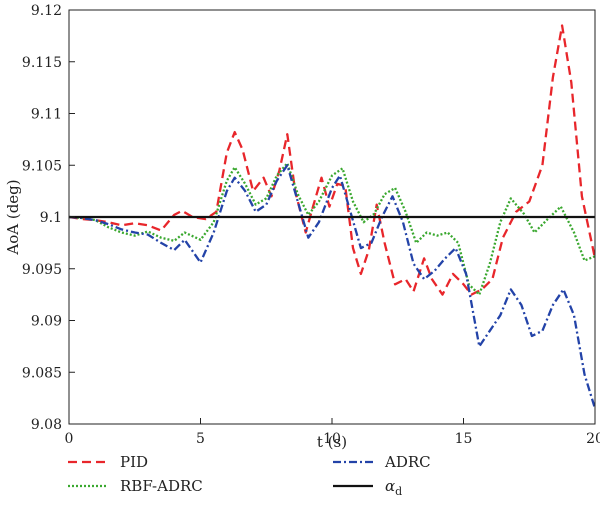 The height and width of the screenshot is (527, 600). Describe the element at coordinates (393, 487) in the screenshot. I see `legend-label: αd` at that location.